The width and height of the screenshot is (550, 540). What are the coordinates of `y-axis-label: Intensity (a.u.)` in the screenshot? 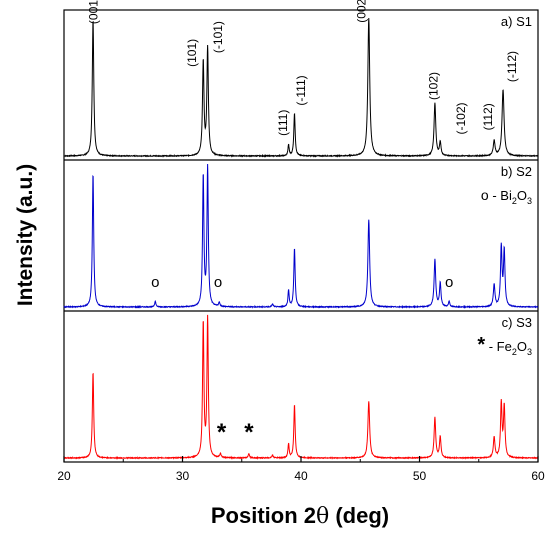 It's located at (25, 235).